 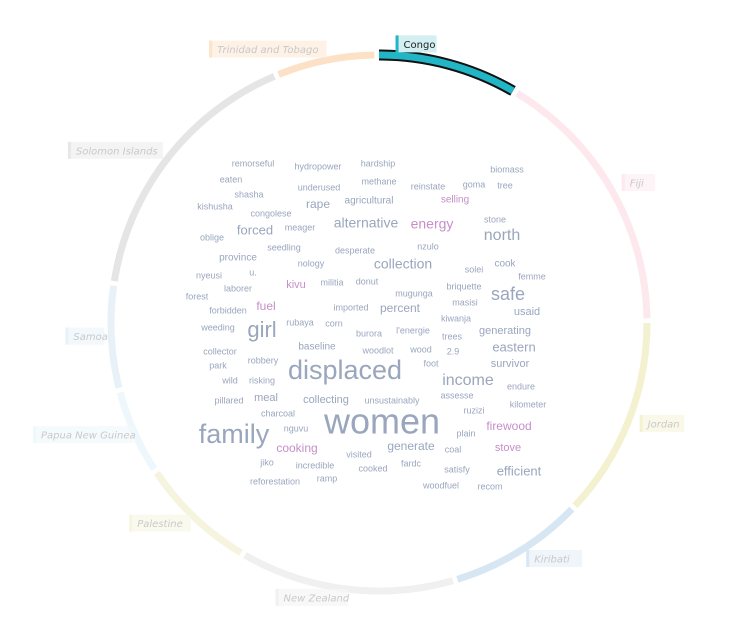 I want to click on country-label-kiribati: Kiribati, so click(x=554, y=559).